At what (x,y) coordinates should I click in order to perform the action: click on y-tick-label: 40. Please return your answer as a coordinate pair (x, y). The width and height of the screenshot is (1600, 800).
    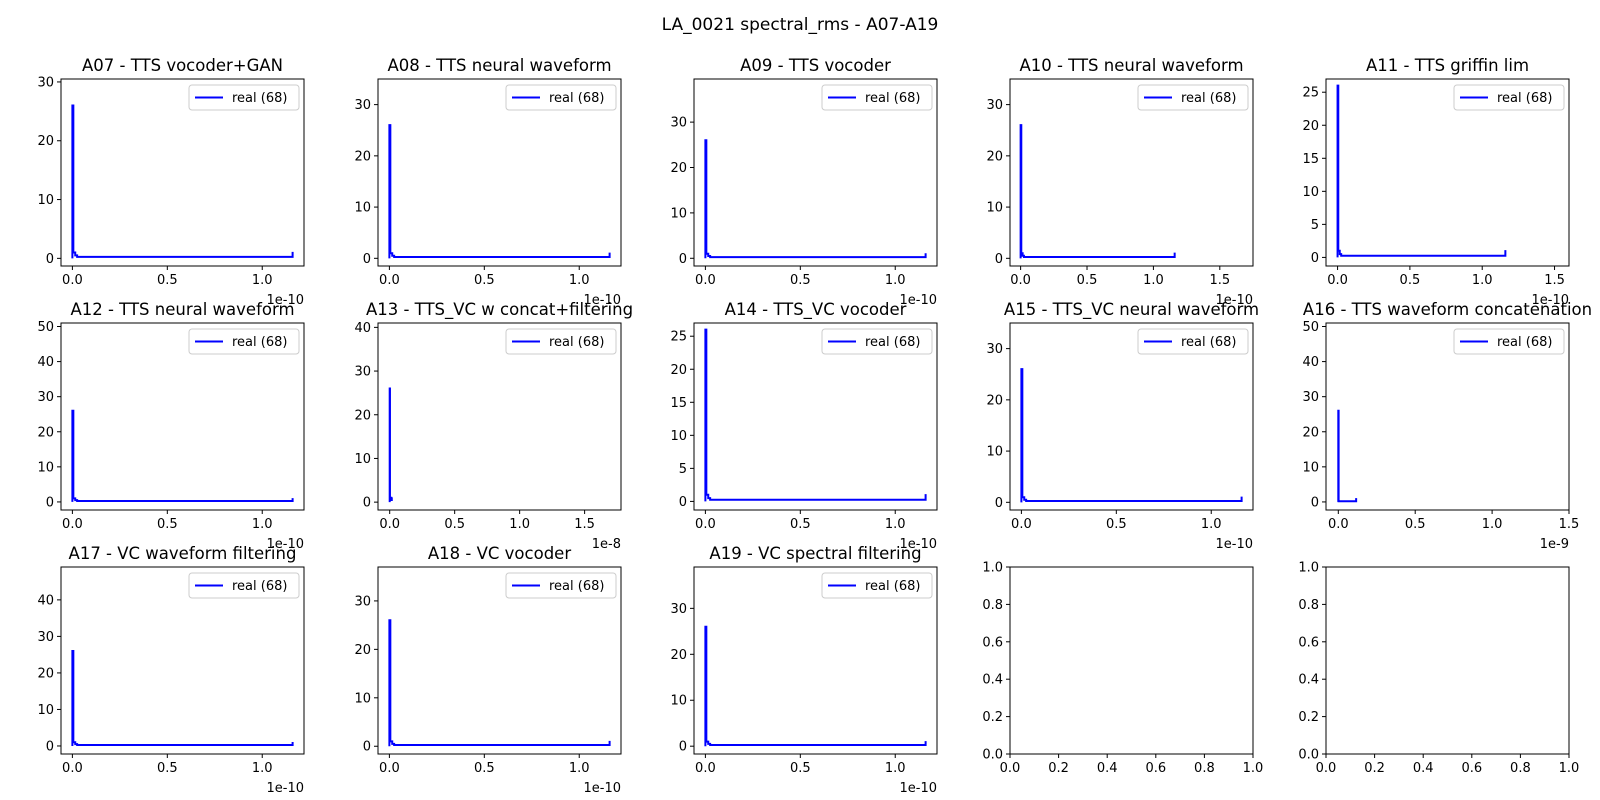
    Looking at the image, I should click on (1310, 362).